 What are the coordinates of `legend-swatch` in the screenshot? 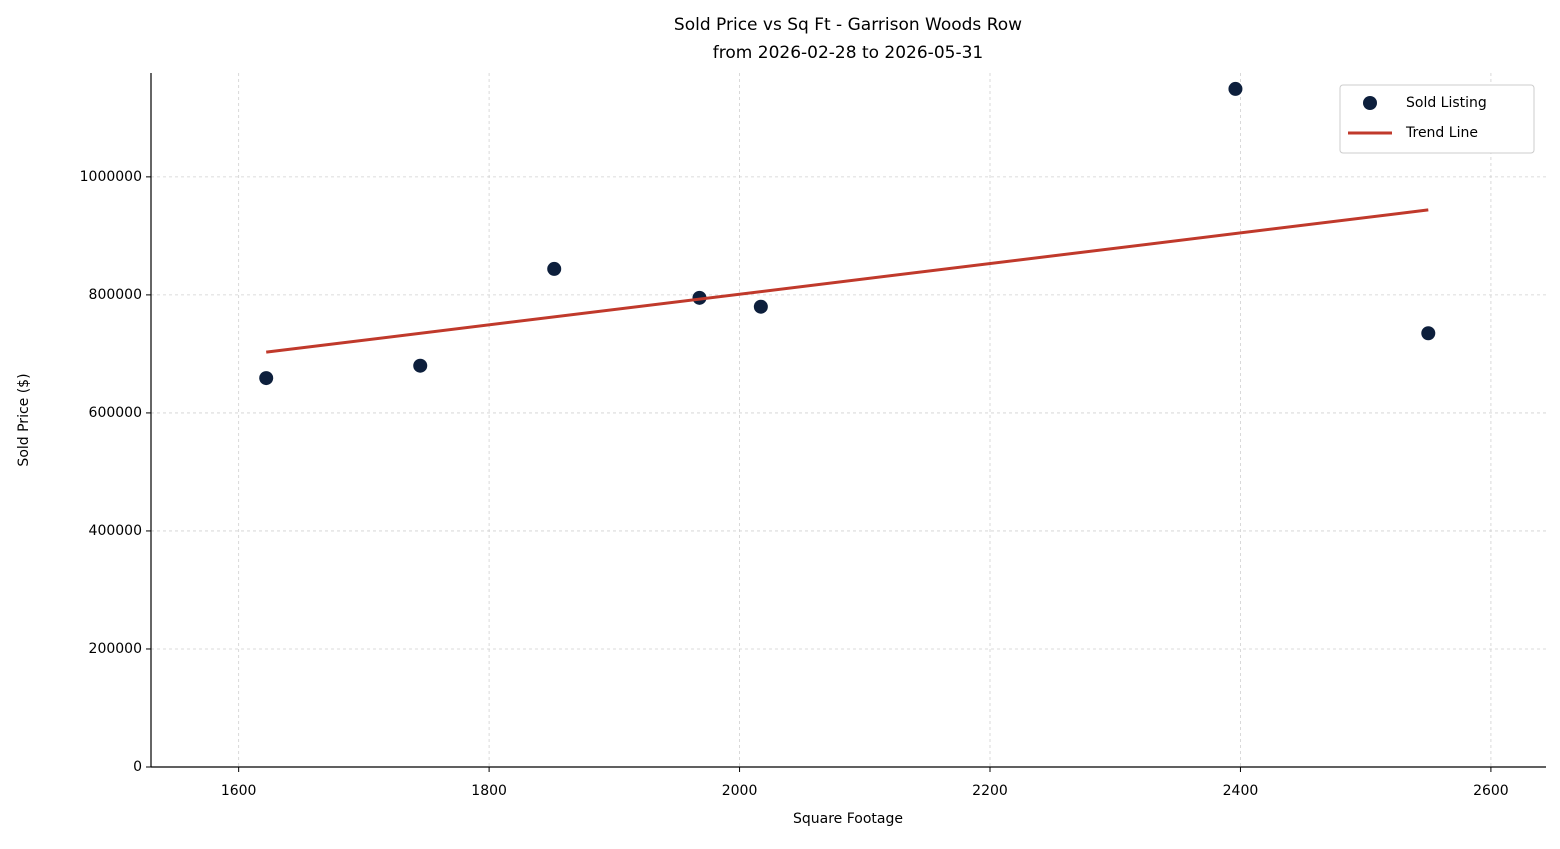 It's located at (1370, 103).